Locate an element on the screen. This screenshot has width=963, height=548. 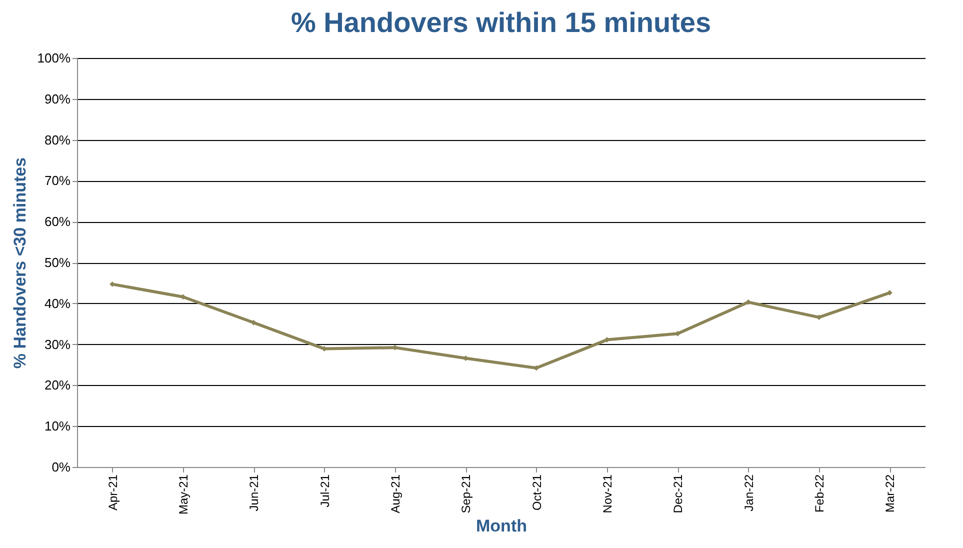
y-tick-label: 70% is located at coordinates (57, 180).